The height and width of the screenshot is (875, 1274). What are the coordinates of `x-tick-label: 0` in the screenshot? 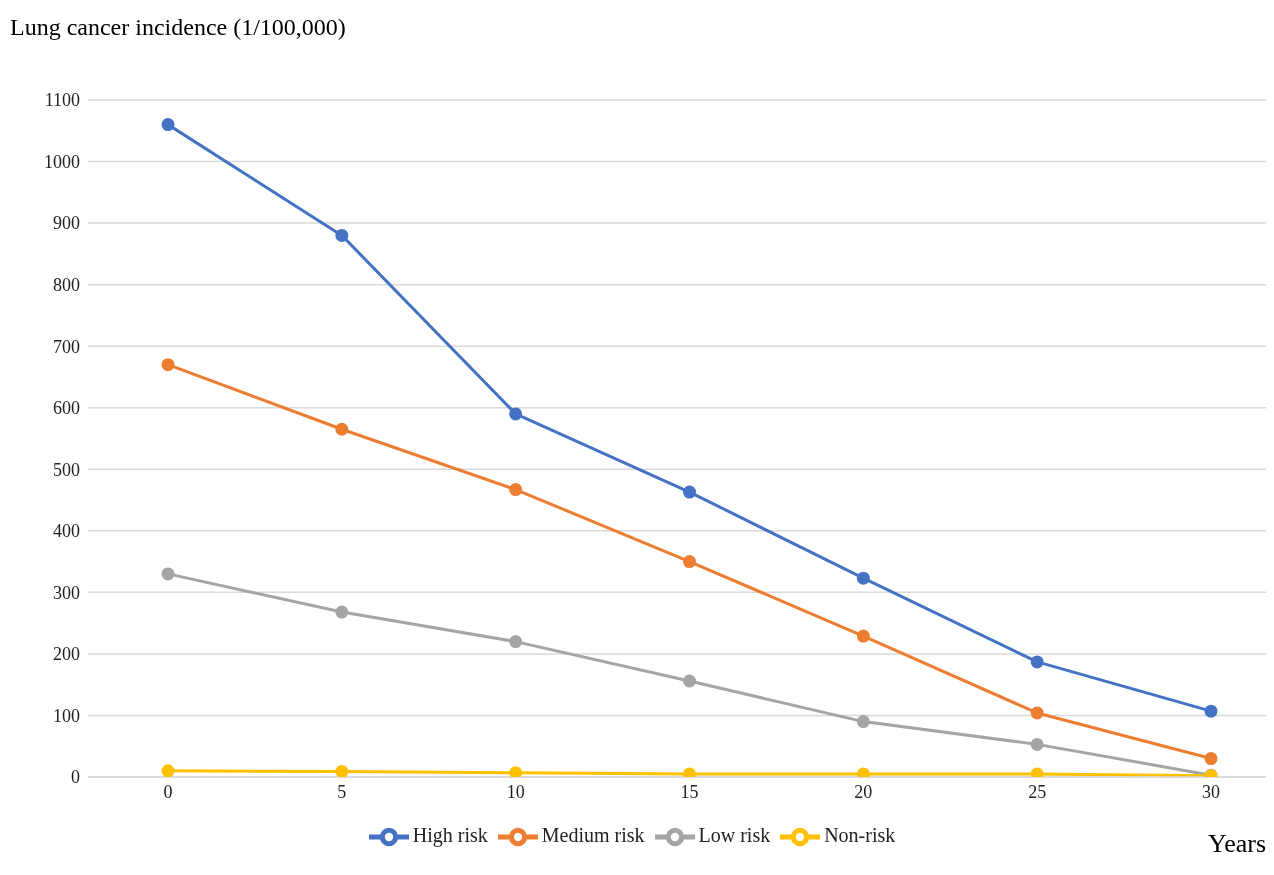 It's located at (168, 791).